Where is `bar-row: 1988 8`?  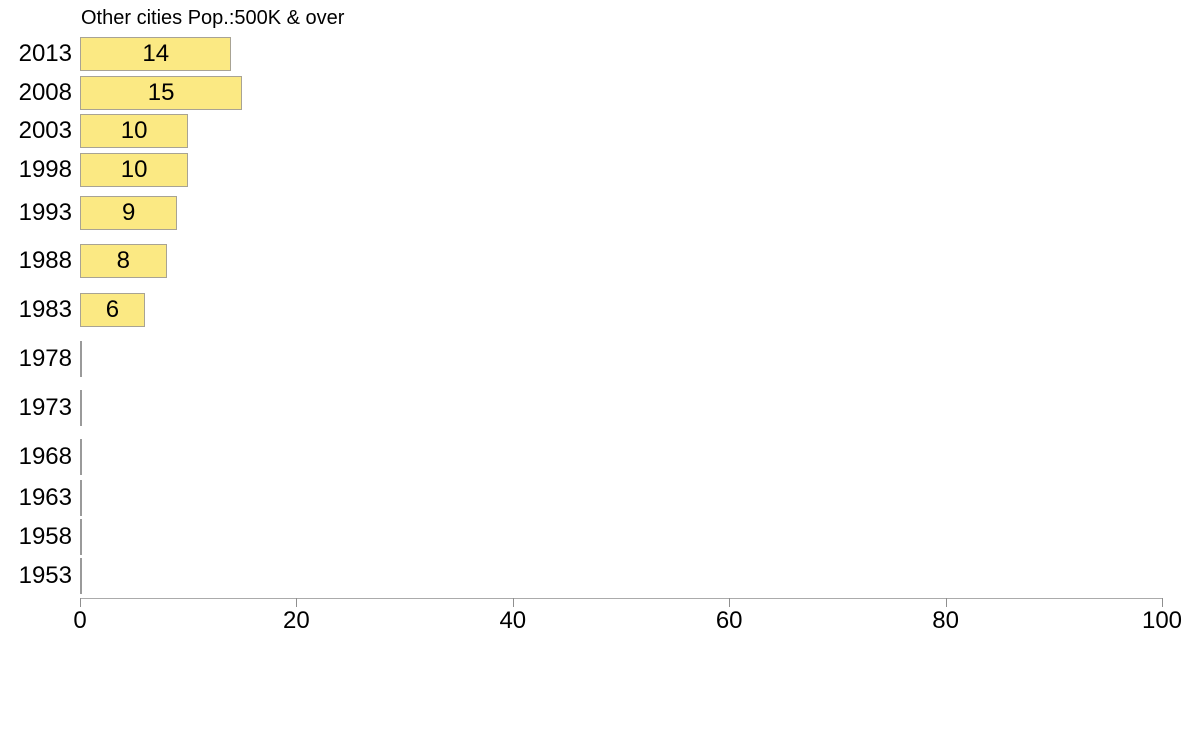 bar-row: 1988 8 is located at coordinates (585, 261).